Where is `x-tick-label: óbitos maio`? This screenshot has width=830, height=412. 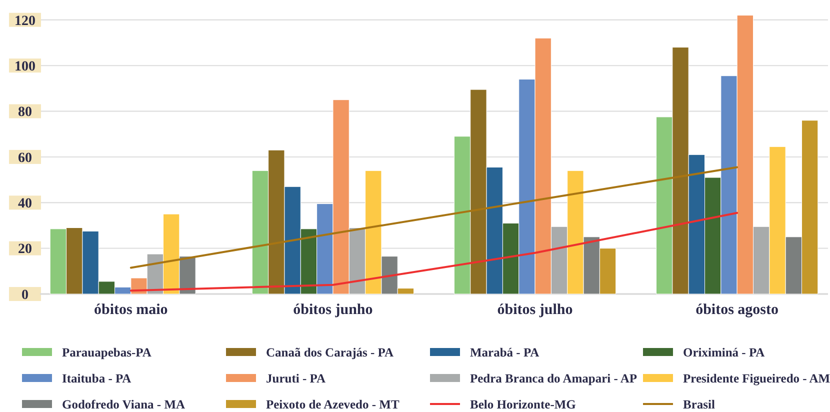 x-tick-label: óbitos maio is located at coordinates (131, 310).